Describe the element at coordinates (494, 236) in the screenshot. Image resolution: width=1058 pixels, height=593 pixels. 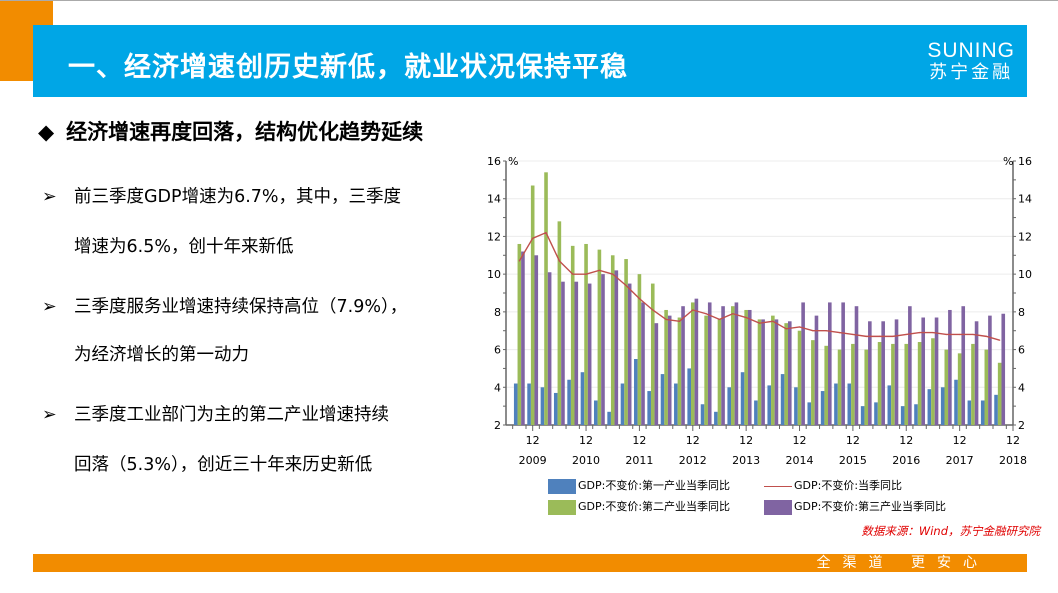
I see `y-tick-label-left: 12` at that location.